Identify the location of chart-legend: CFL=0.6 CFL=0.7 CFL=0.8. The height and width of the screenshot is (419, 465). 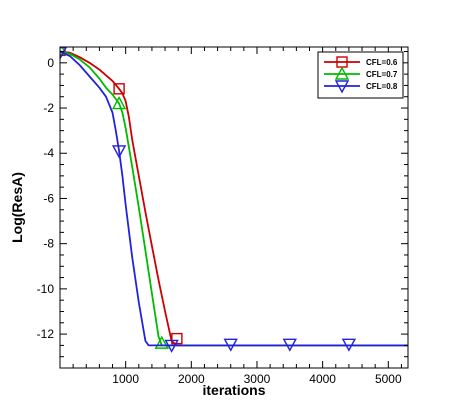
(360, 75).